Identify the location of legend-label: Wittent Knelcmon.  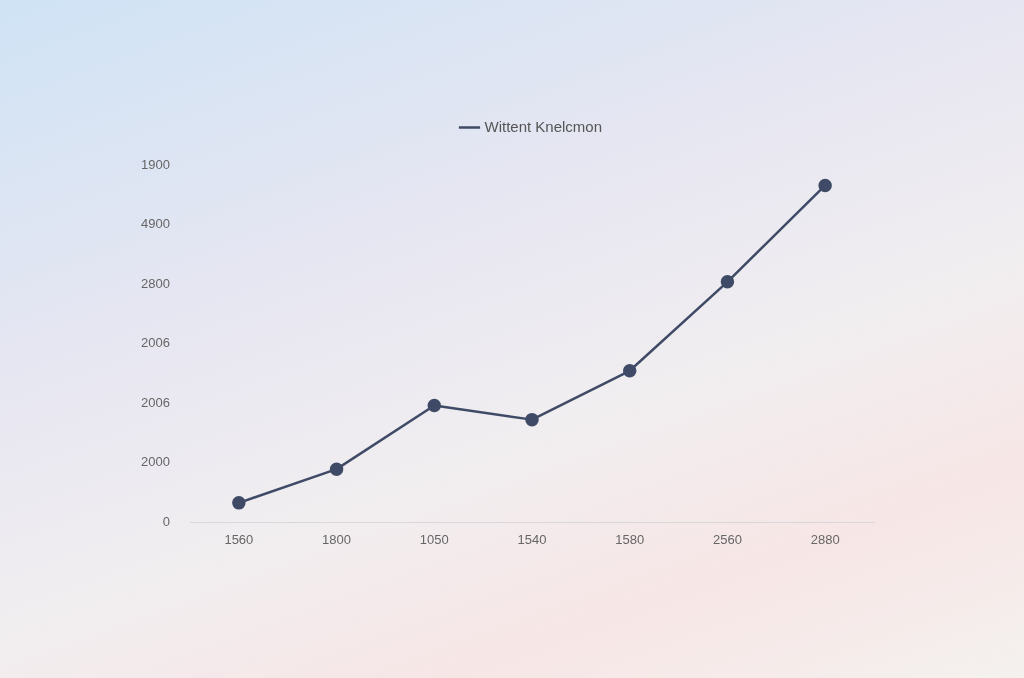
(543, 126).